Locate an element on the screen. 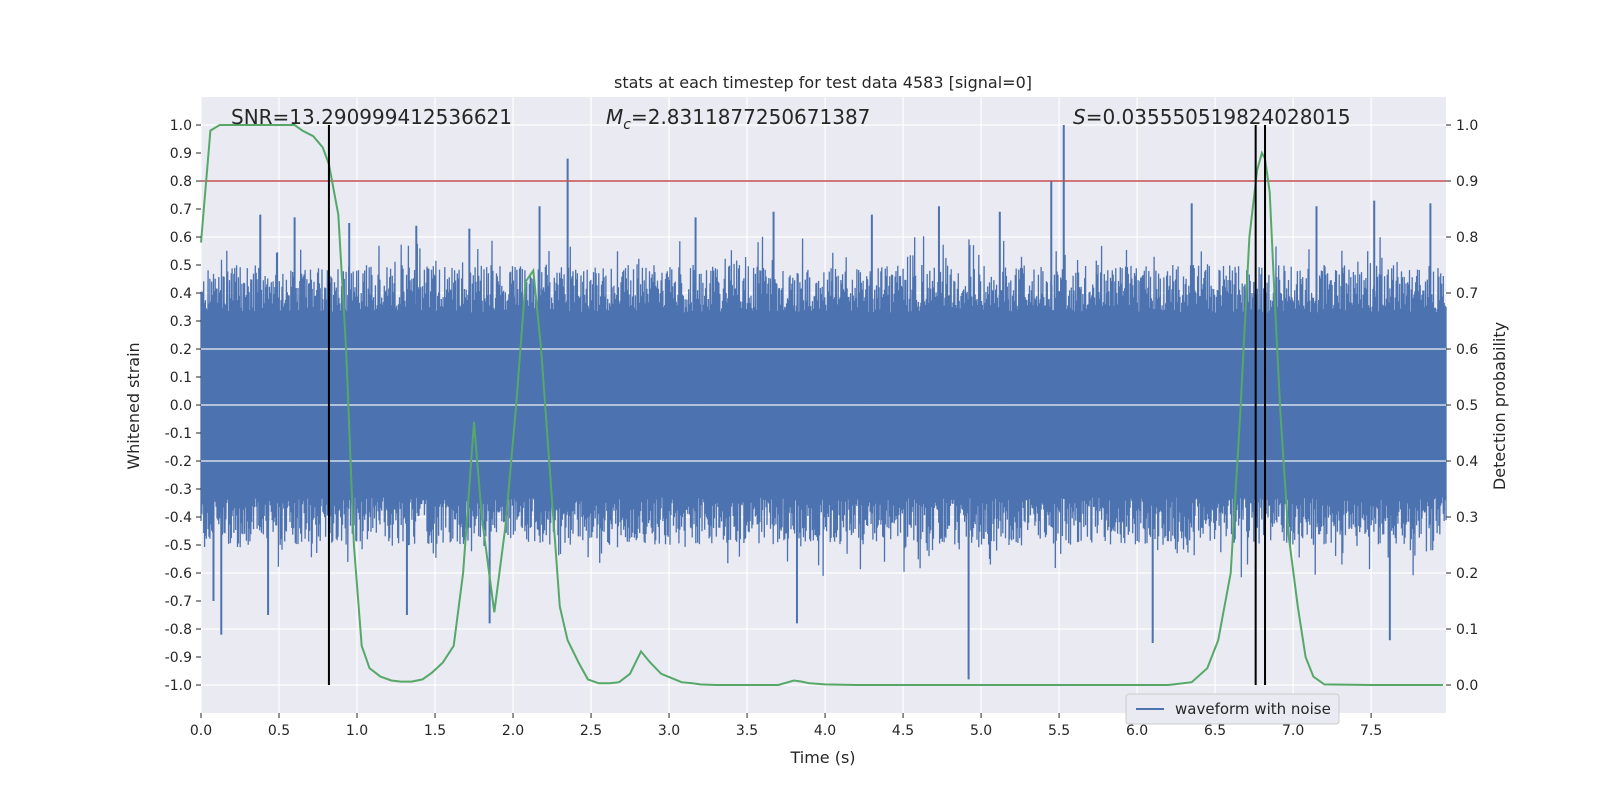 Image resolution: width=1600 pixels, height=800 pixels. y-tick-label: 0.0 is located at coordinates (181, 406).